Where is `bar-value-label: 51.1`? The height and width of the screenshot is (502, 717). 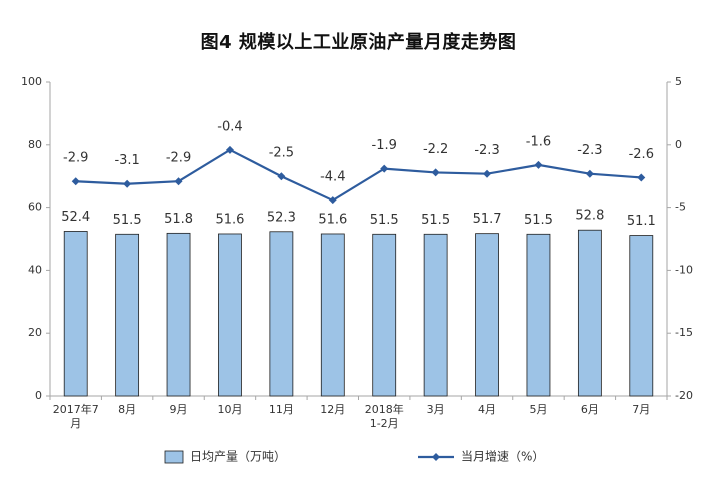
bar-value-label: 51.1 is located at coordinates (641, 221).